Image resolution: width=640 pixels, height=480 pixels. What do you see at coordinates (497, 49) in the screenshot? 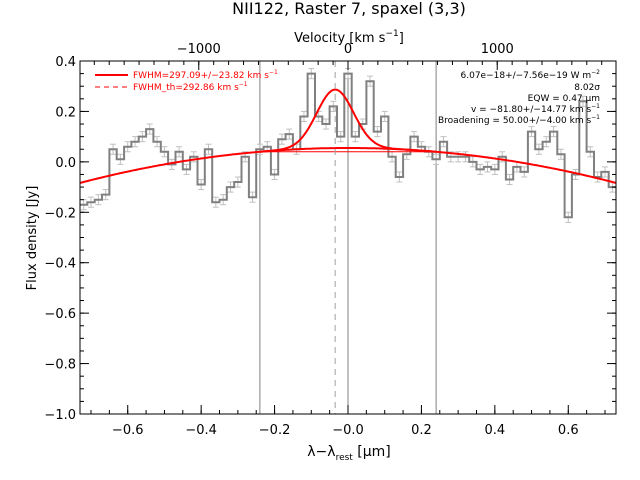
I see `top-tick-label-2: 1000` at bounding box center [497, 49].